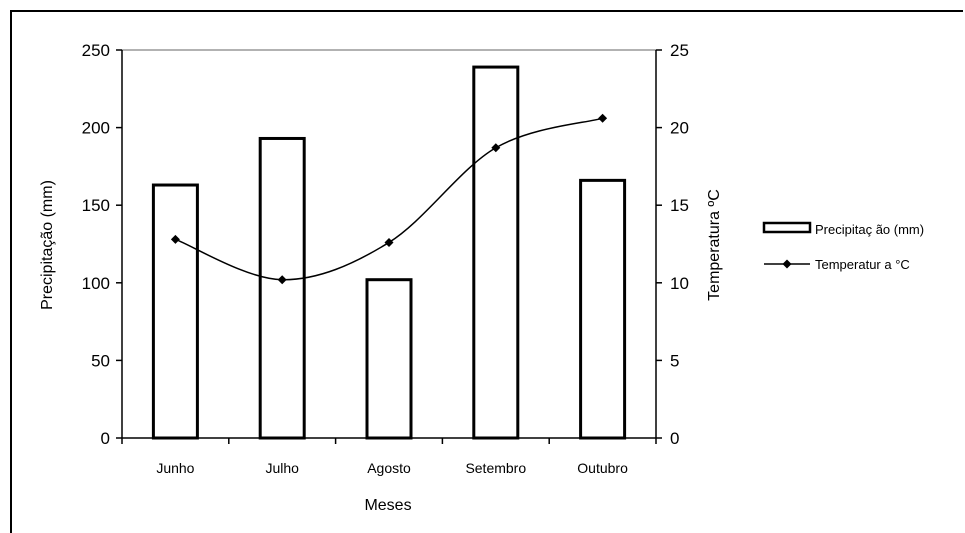 This screenshot has width=965, height=533. Describe the element at coordinates (496, 148) in the screenshot. I see `temperature-point-setembro` at that location.